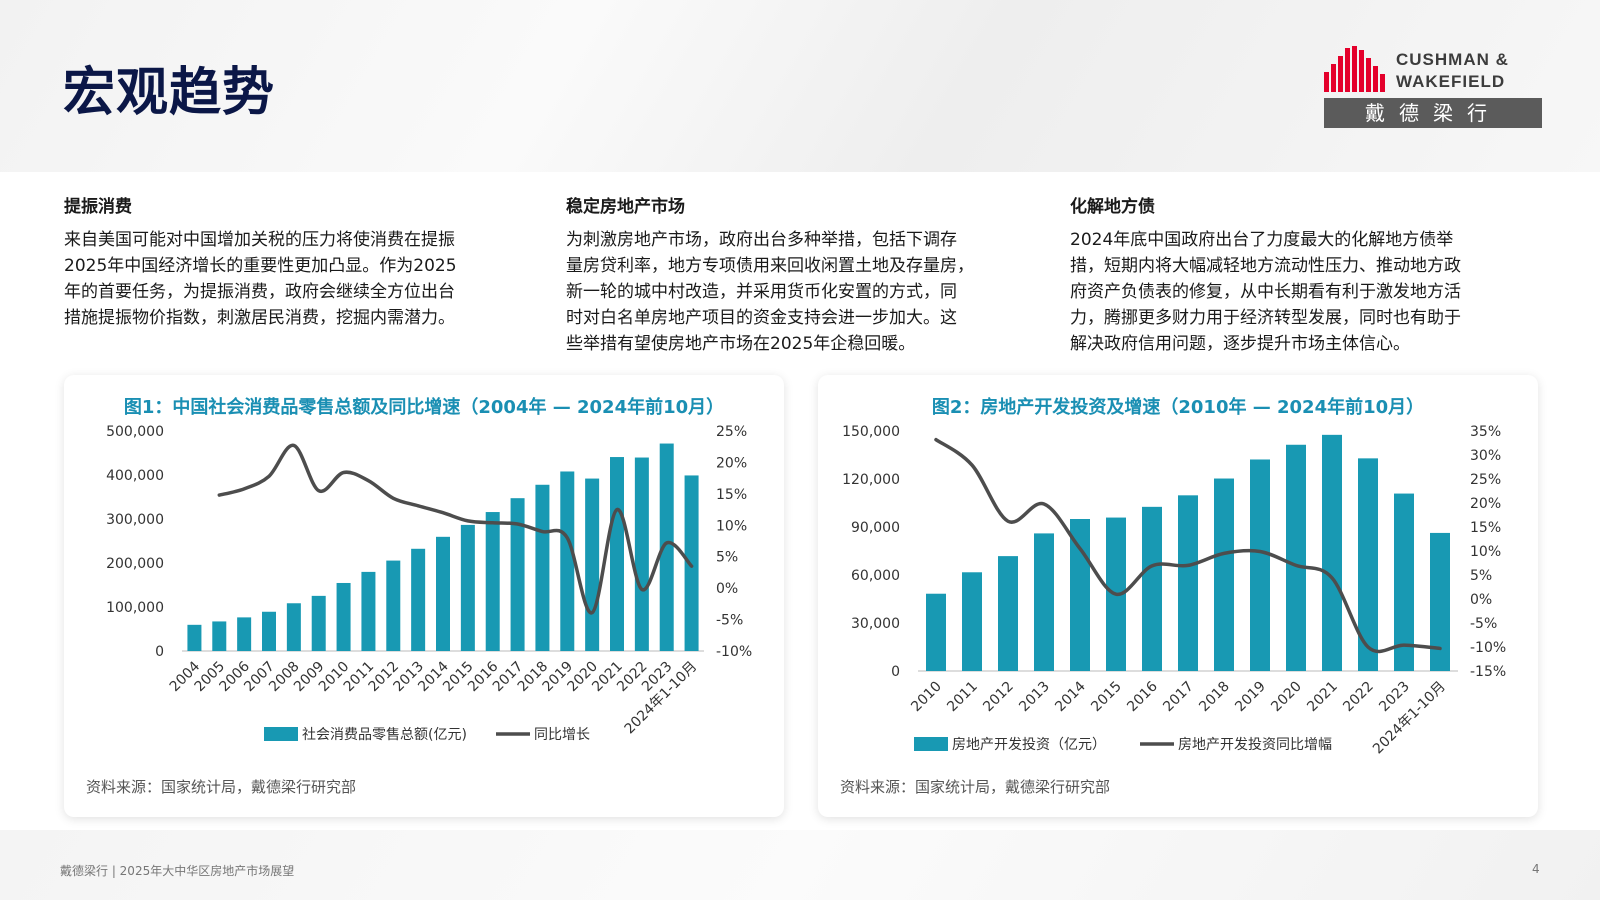  Describe the element at coordinates (1485, 432) in the screenshot. I see `y-right-tick-label: 35%` at that location.